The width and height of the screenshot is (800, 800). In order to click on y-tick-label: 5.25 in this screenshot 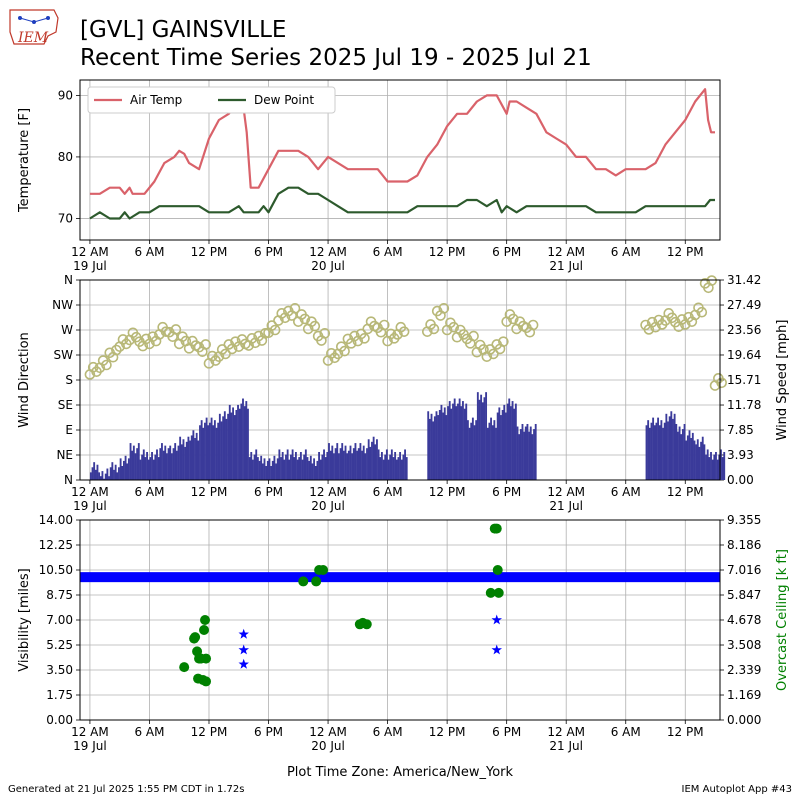, I will do `click(59, 645)`.